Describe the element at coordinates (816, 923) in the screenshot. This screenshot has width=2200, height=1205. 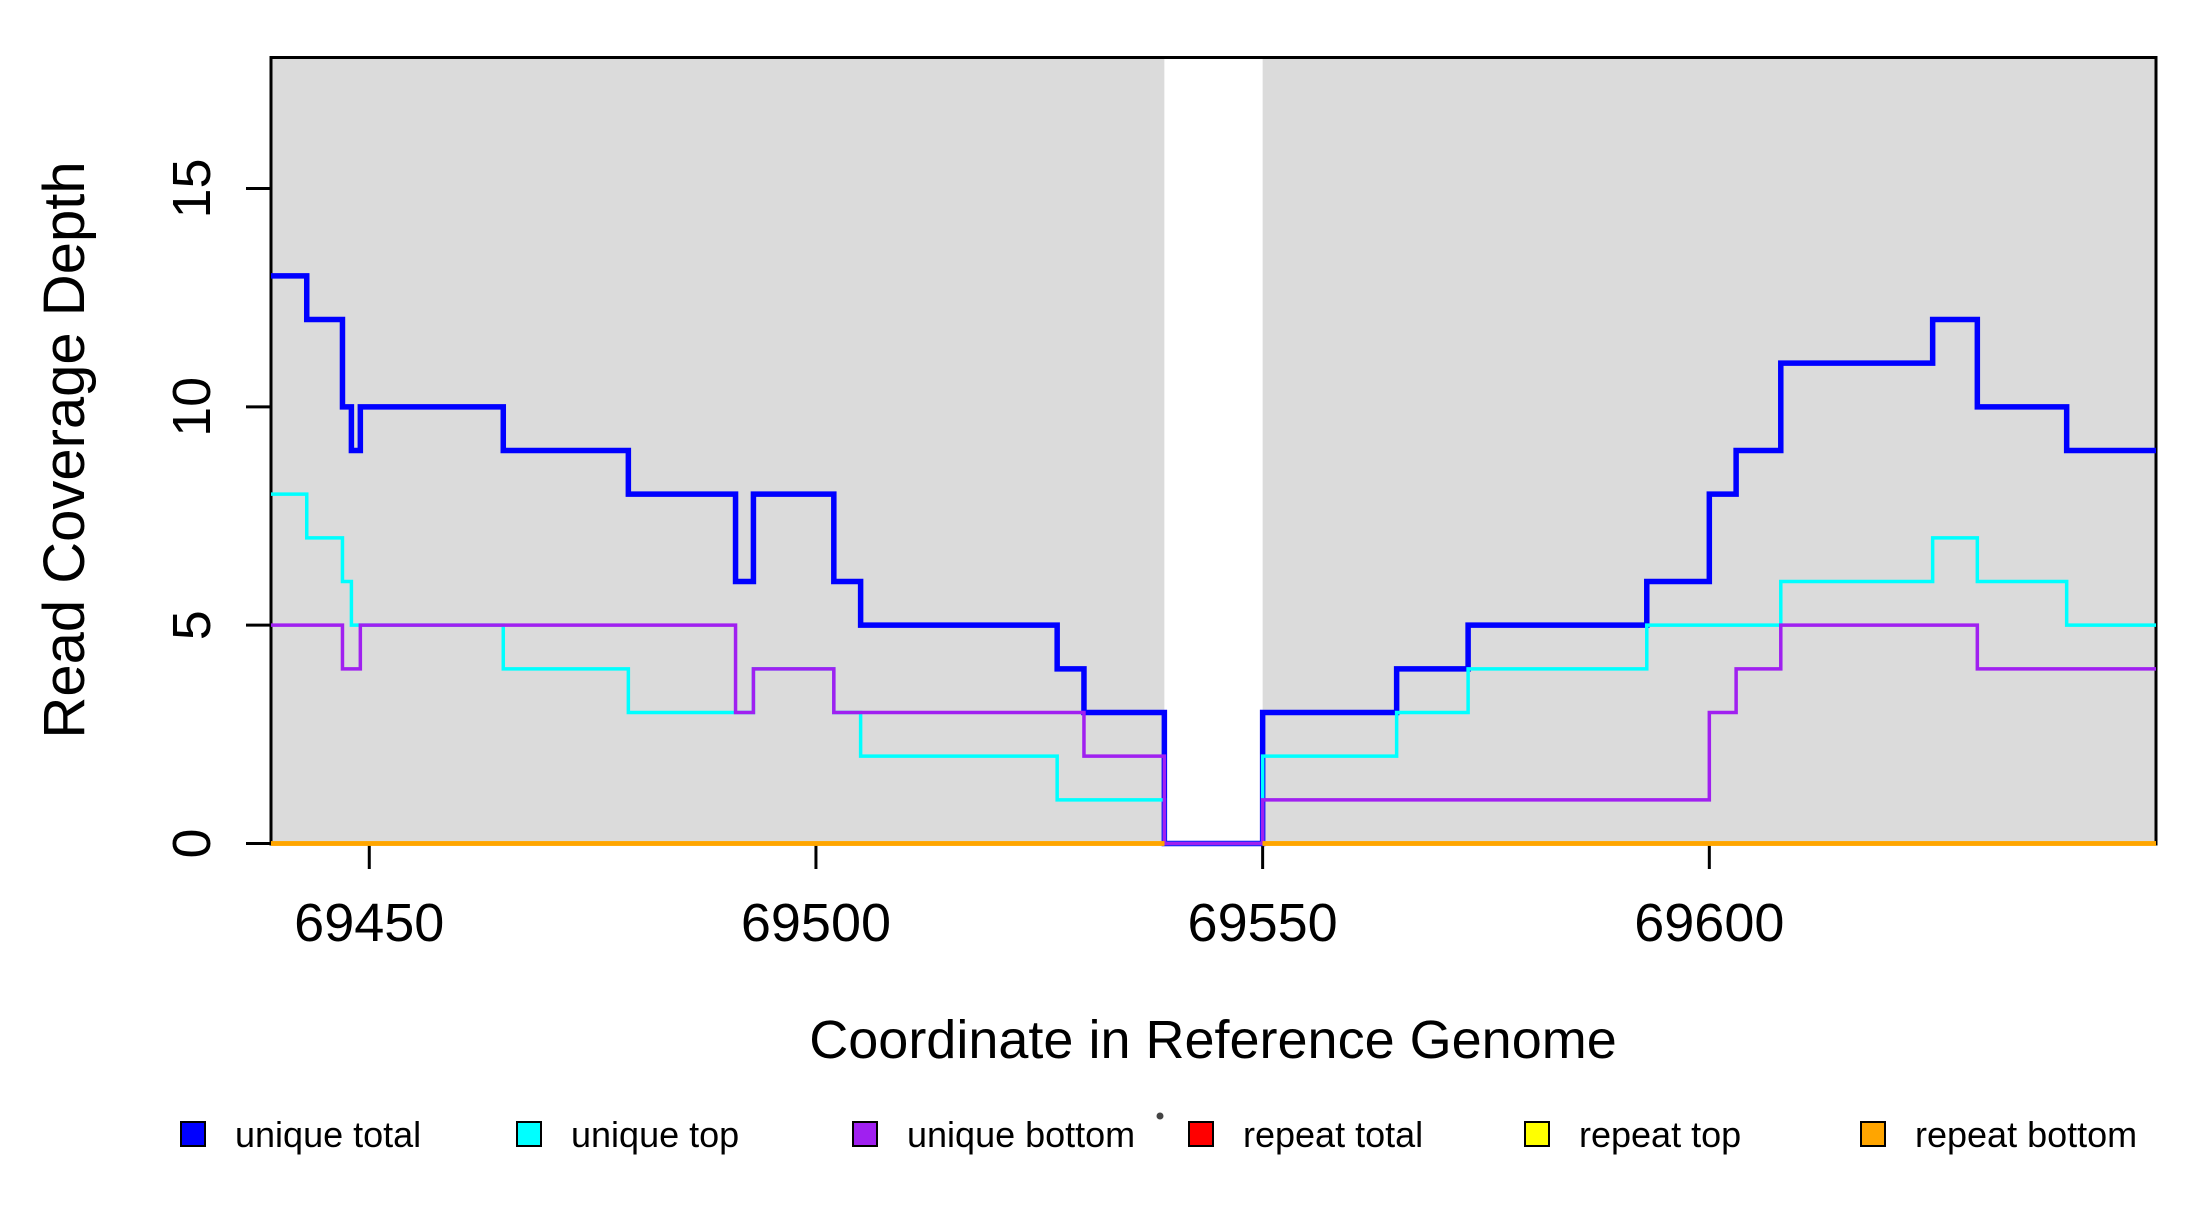
I see `x-tick-label-69500: 69500` at that location.